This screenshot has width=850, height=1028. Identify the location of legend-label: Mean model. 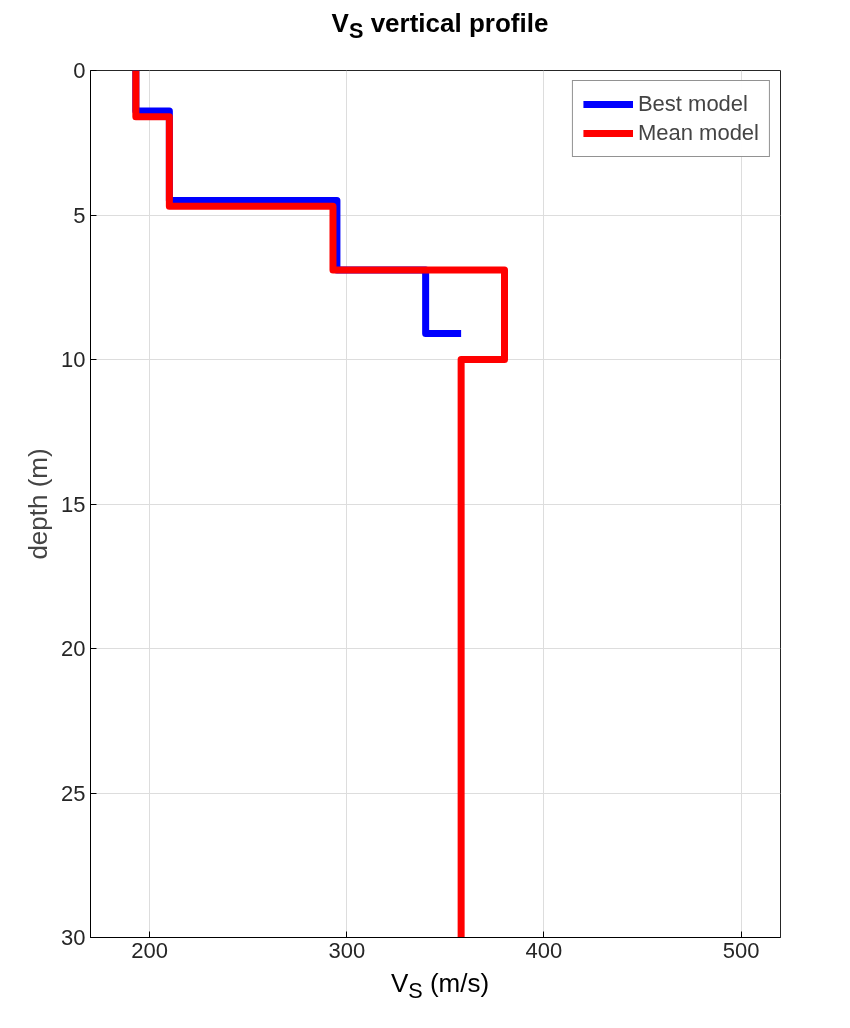
(698, 133).